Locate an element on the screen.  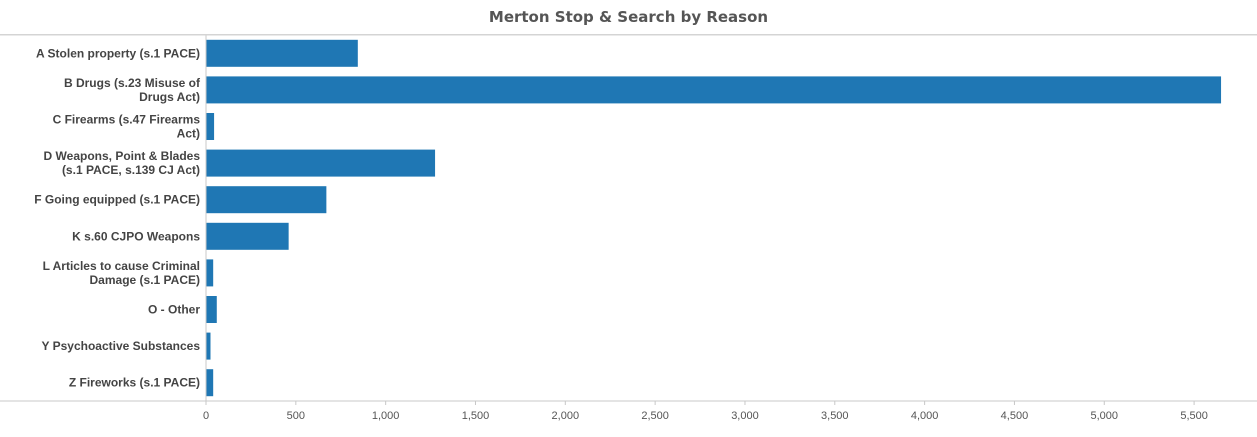
category-label: A Stolen property (s.1 PACE) is located at coordinates (118, 53).